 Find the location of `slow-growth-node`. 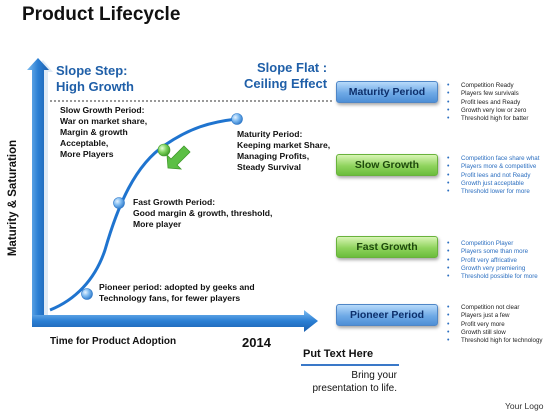

slow-growth-node is located at coordinates (164, 150).